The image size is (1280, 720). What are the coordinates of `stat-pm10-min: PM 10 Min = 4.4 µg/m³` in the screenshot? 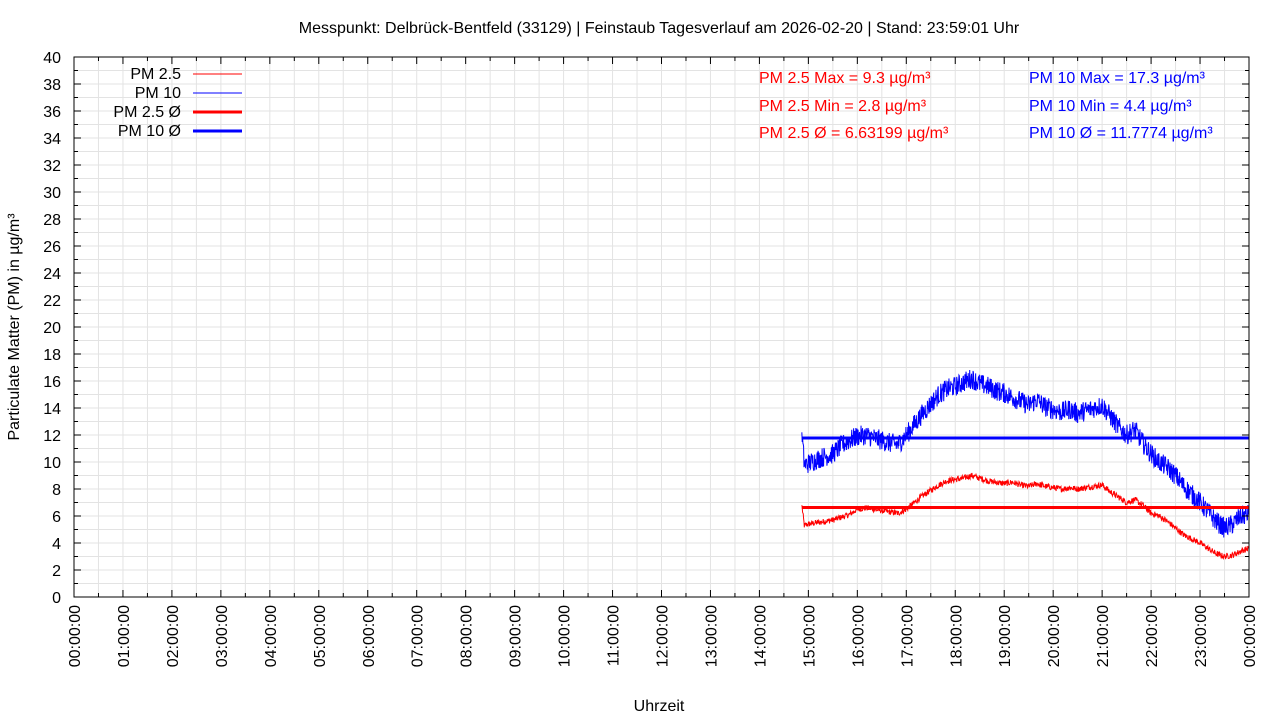 It's located at (1110, 106).